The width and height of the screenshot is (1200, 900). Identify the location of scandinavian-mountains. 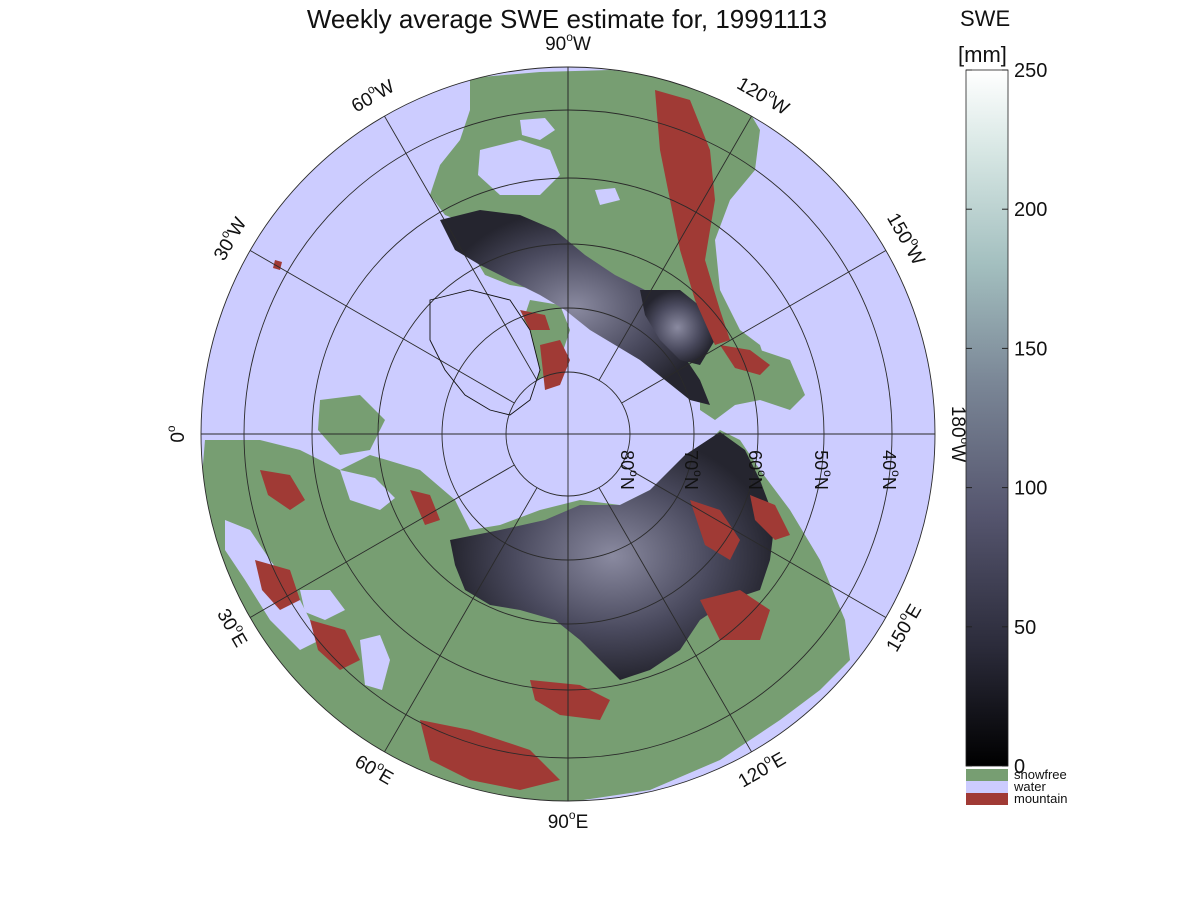
(282, 490).